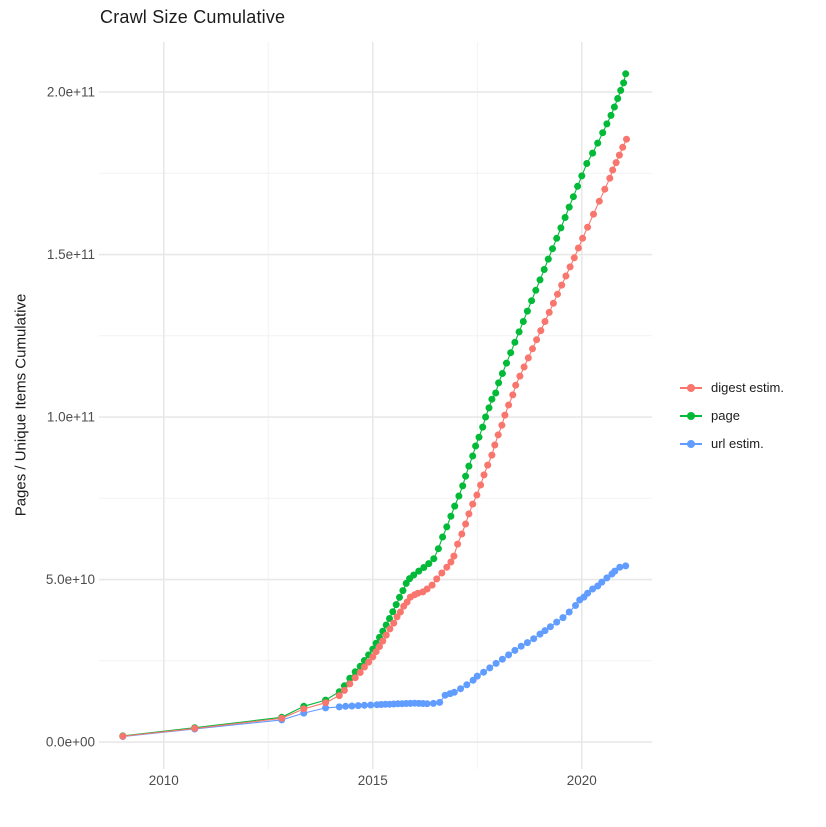 The width and height of the screenshot is (826, 827). Describe the element at coordinates (582, 780) in the screenshot. I see `x-tick-label: 2020` at that location.